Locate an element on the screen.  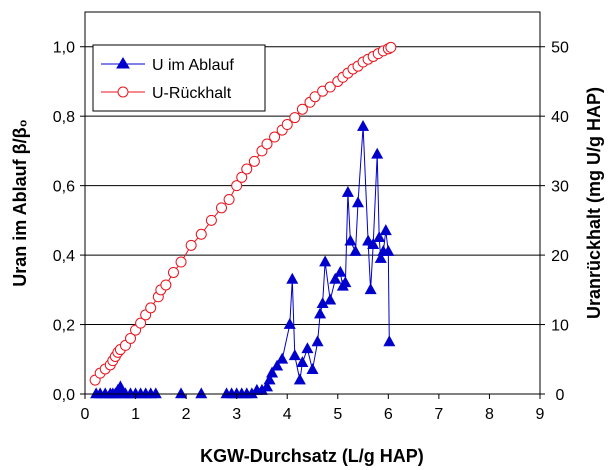
legend: U im Ablauf U-Rückhalt is located at coordinates (179, 78).